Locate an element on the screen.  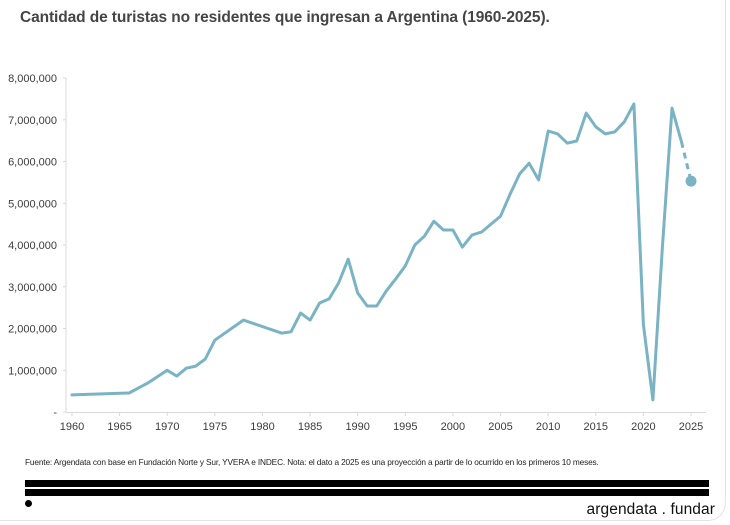
x-tick-label: 1965 is located at coordinates (119, 427).